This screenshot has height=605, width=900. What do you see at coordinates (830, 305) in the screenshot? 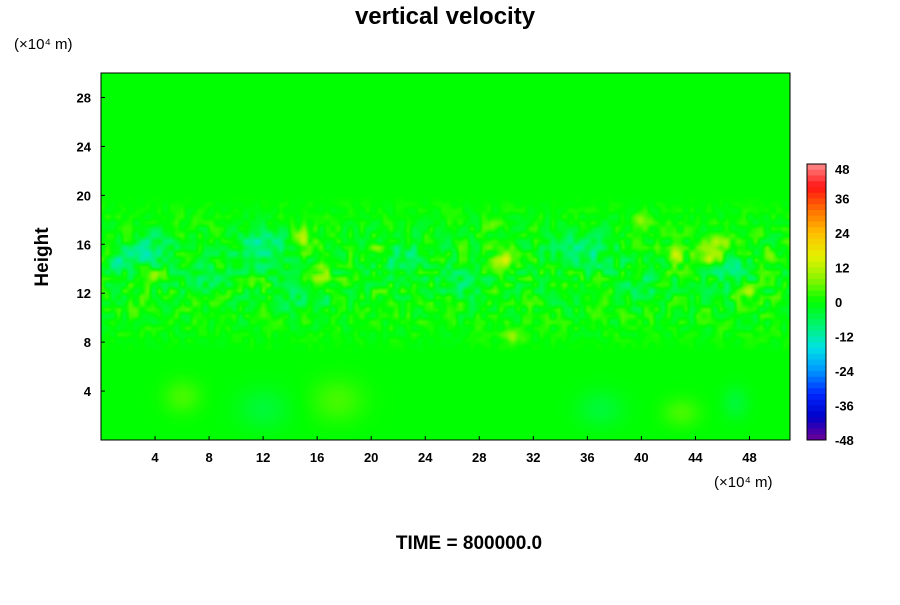
I see `colorbar: 48 36 24 12 0 -12 -24 -36 -48` at bounding box center [830, 305].